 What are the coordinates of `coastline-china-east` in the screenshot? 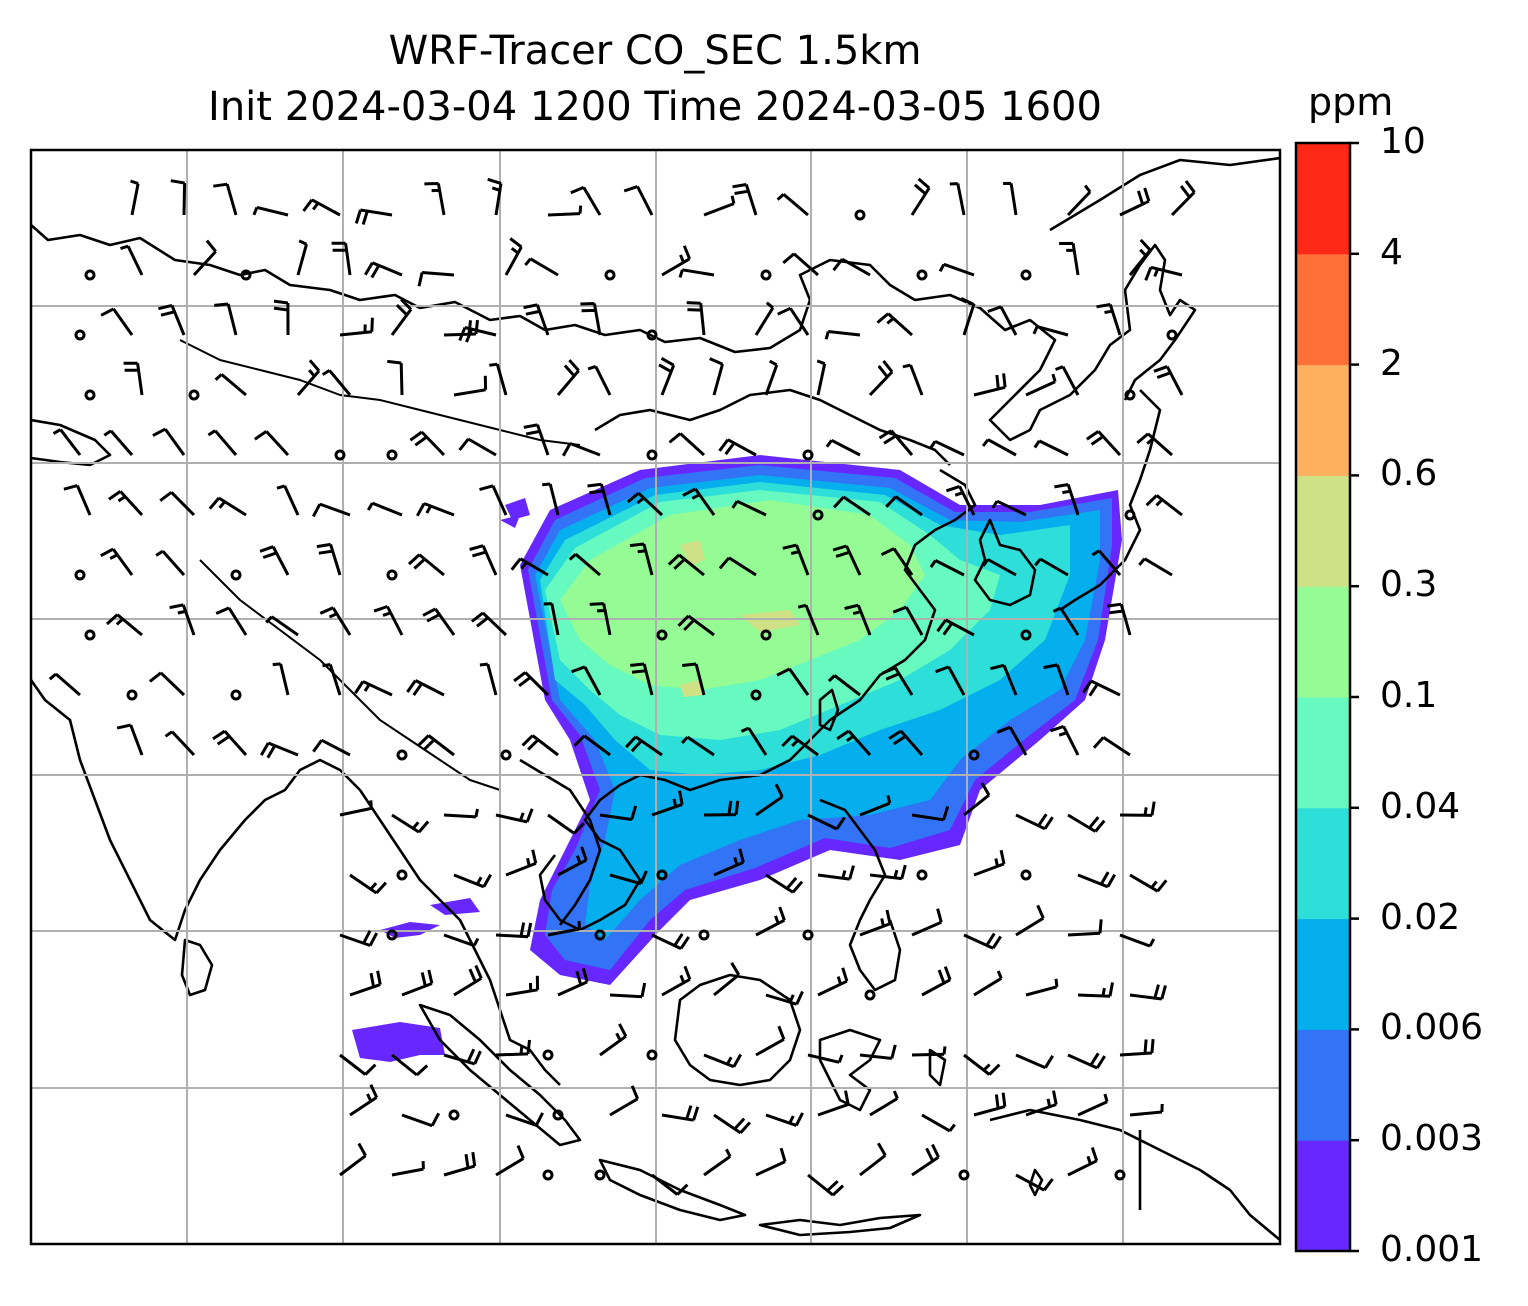 It's located at (757, 700).